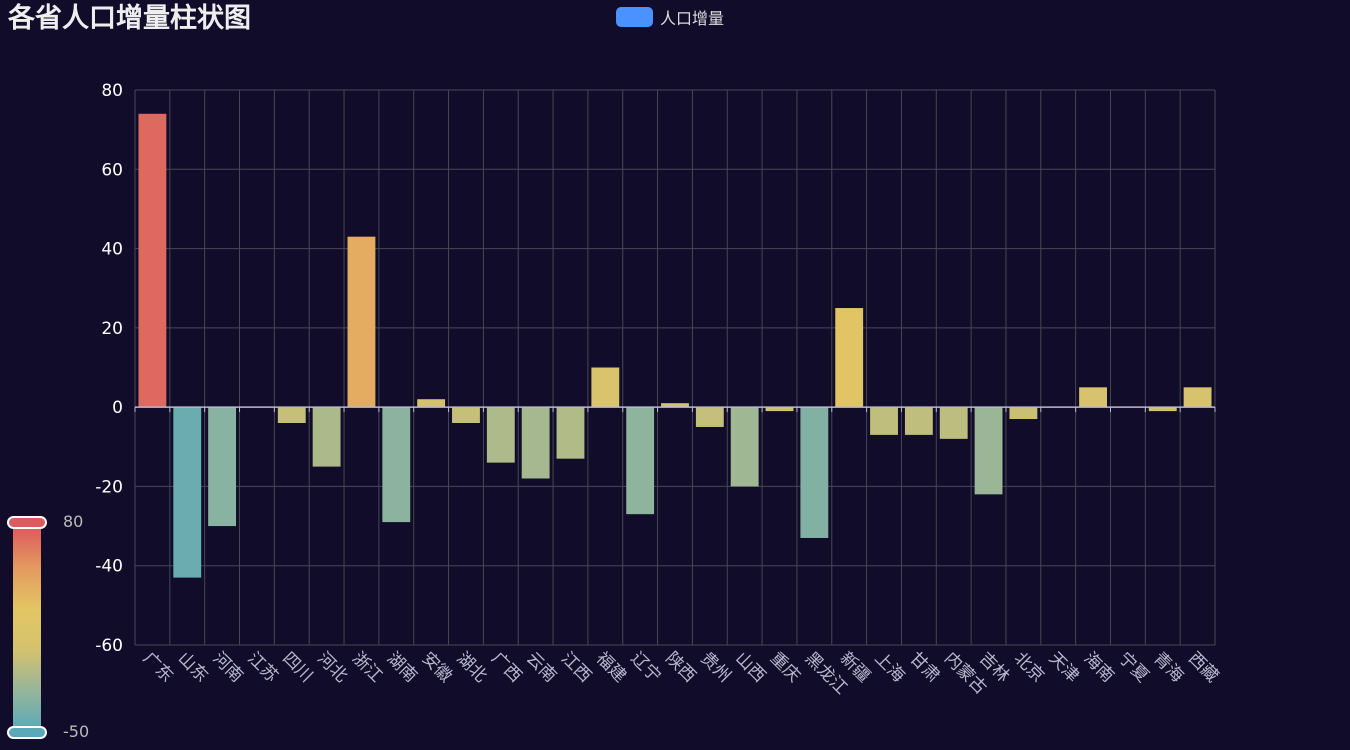 Image resolution: width=1350 pixels, height=750 pixels. I want to click on chart-legend: 人口增量, so click(670, 17).